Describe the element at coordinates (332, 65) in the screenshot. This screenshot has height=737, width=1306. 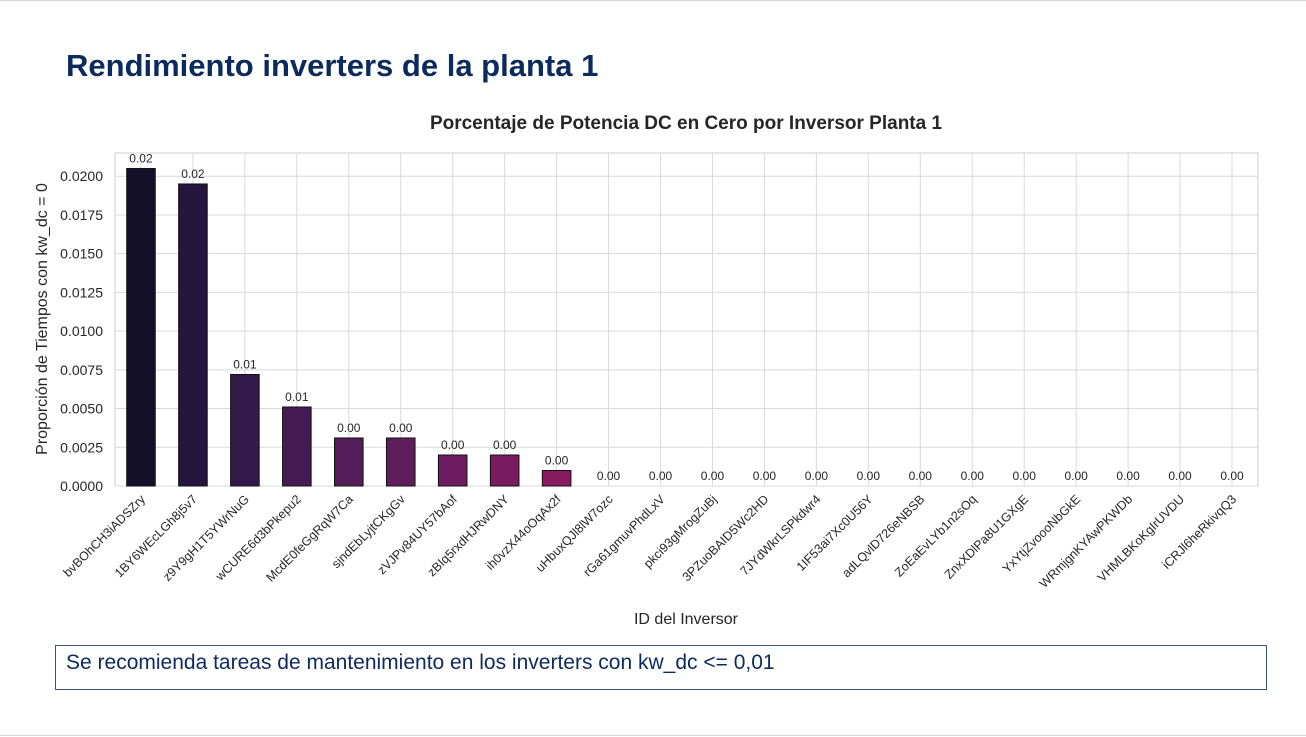
I see `slide-title: Rendimiento inverters de la planta 1` at that location.